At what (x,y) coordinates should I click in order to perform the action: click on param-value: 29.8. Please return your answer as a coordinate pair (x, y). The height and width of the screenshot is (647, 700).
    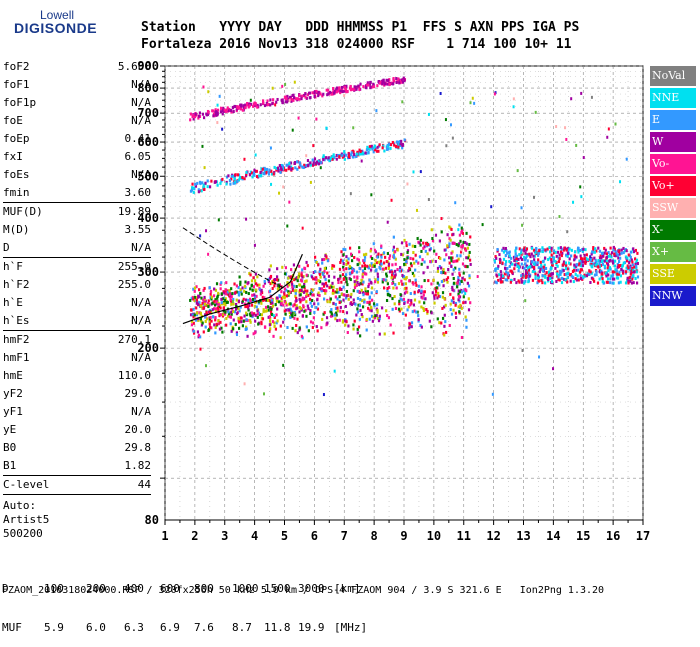
    Looking at the image, I should click on (138, 447).